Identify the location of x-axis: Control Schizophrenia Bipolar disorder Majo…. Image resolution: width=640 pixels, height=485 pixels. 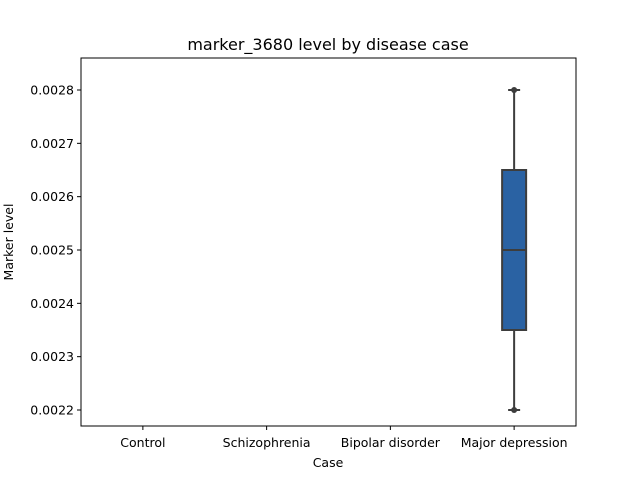
(344, 438).